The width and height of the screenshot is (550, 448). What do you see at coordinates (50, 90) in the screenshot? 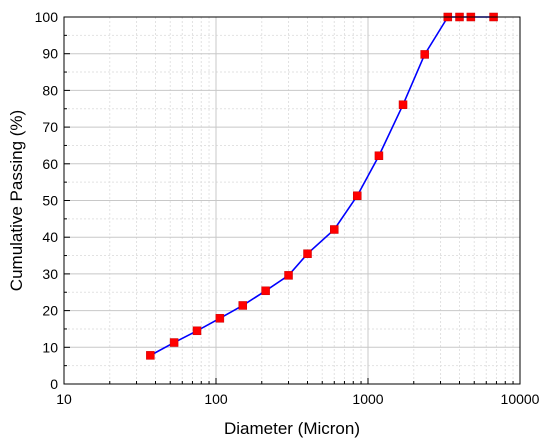
I see `y-tick-label: 80` at bounding box center [50, 90].